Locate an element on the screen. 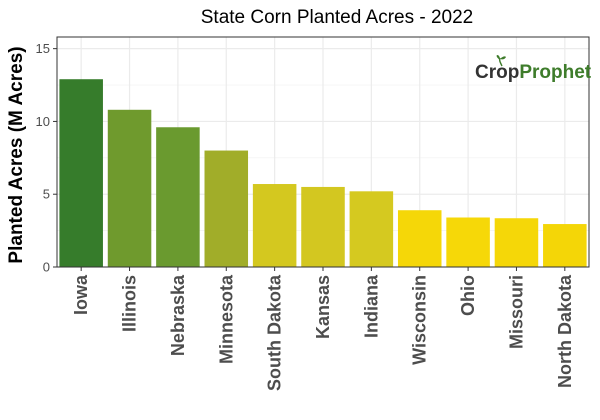 Image resolution: width=600 pixels, height=420 pixels. x-tick-label-wisconsin: Wisconsin is located at coordinates (420, 320).